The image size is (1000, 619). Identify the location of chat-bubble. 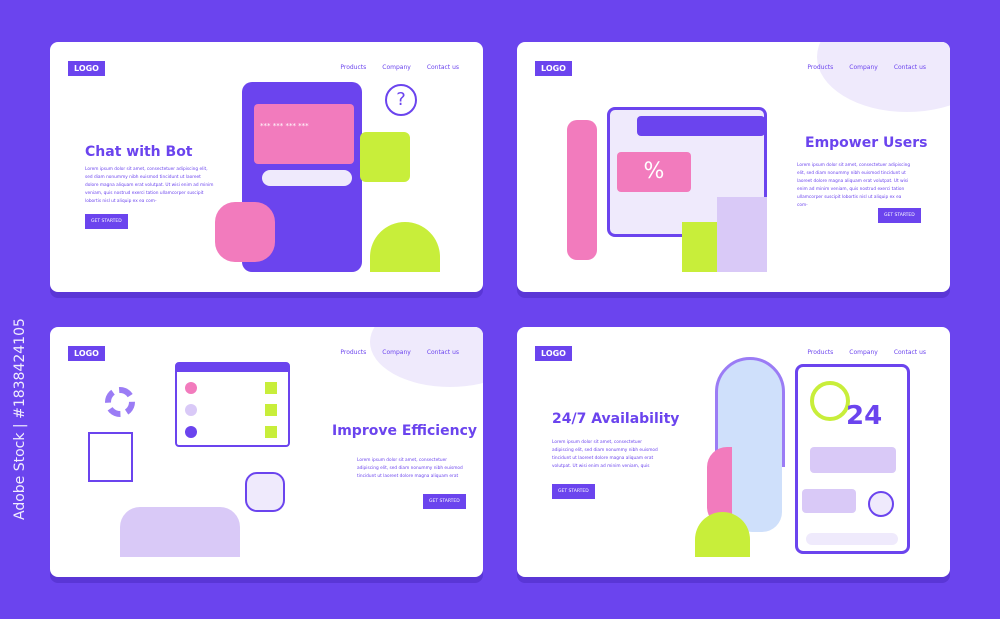
(853, 460).